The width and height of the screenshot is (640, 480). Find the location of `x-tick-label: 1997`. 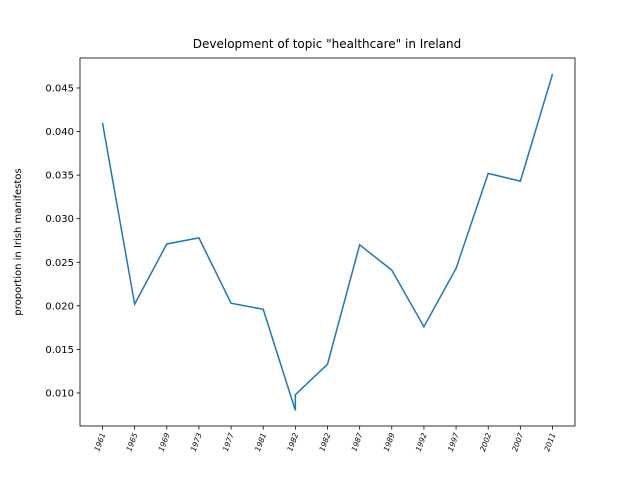

x-tick-label: 1997 is located at coordinates (453, 441).